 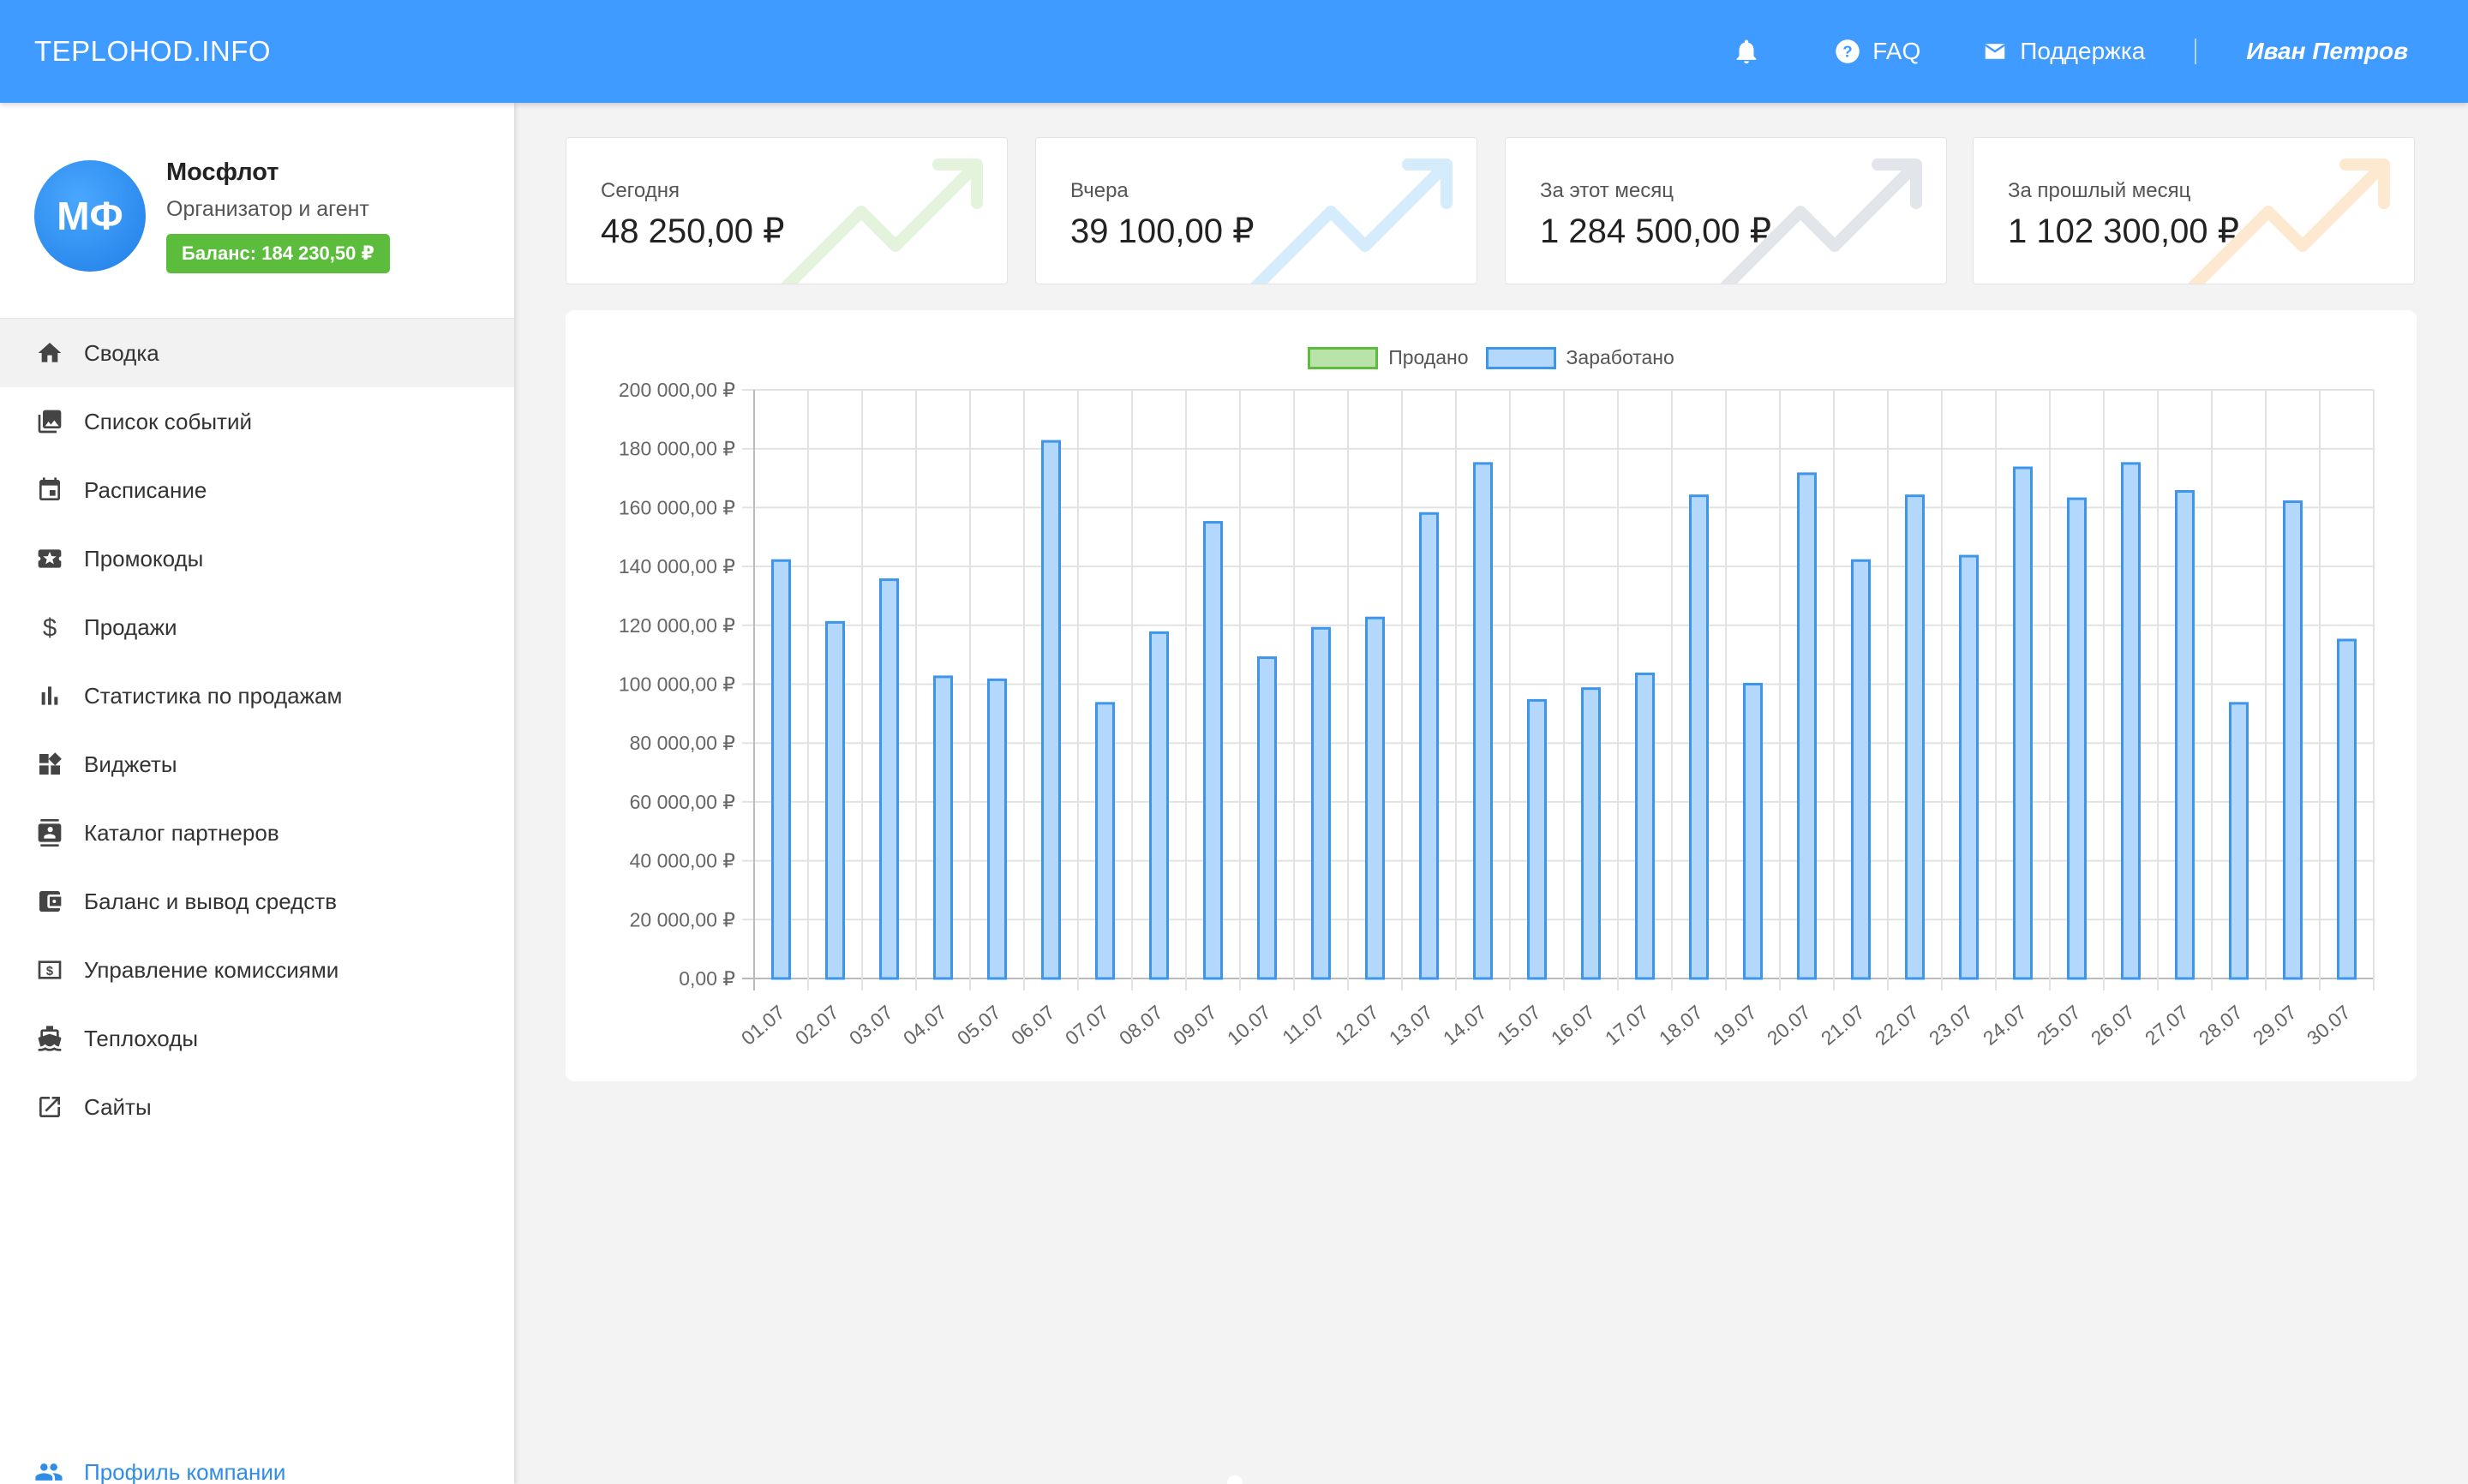 What do you see at coordinates (159, 1470) in the screenshot?
I see `company-profile-link: Профиль компании` at bounding box center [159, 1470].